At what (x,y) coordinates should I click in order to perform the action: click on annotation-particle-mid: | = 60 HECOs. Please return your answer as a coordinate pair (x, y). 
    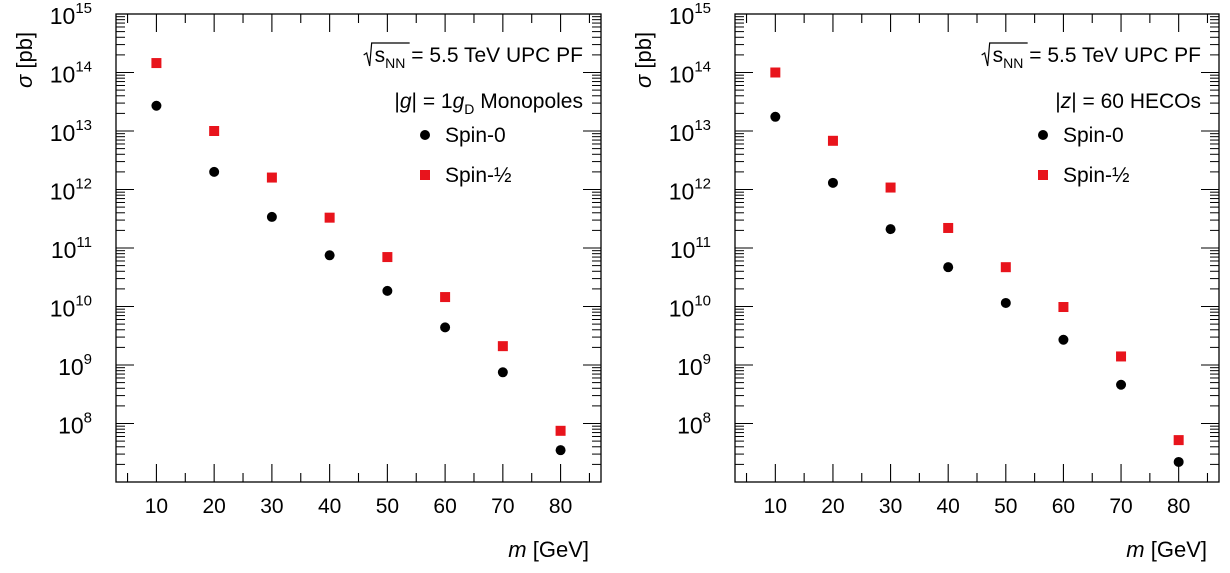
    Looking at the image, I should click on (1136, 101).